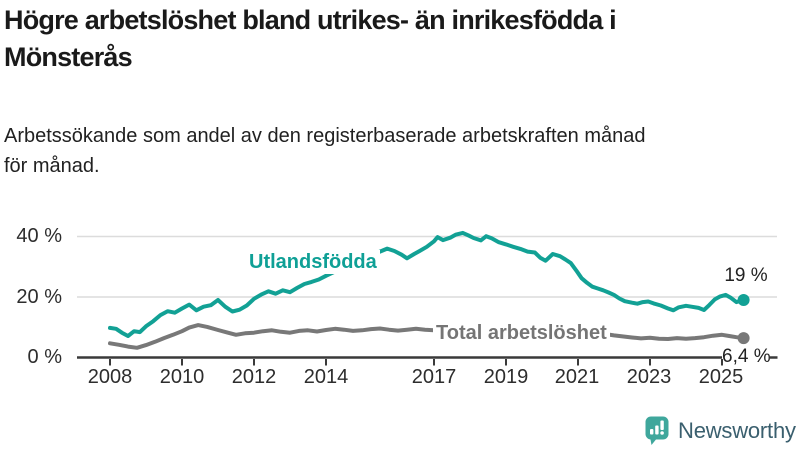 This screenshot has width=800, height=450. What do you see at coordinates (649, 377) in the screenshot?
I see `x-tick-label-2023: 2023` at bounding box center [649, 377].